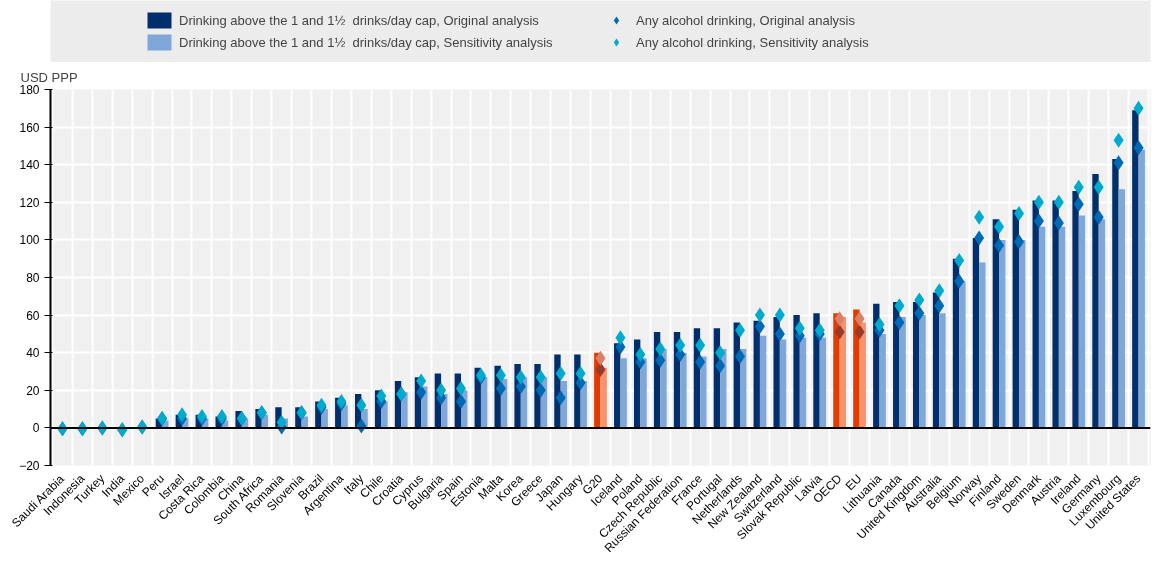 The width and height of the screenshot is (1171, 575). What do you see at coordinates (29, 127) in the screenshot?
I see `y-tick-label: 160` at bounding box center [29, 127].